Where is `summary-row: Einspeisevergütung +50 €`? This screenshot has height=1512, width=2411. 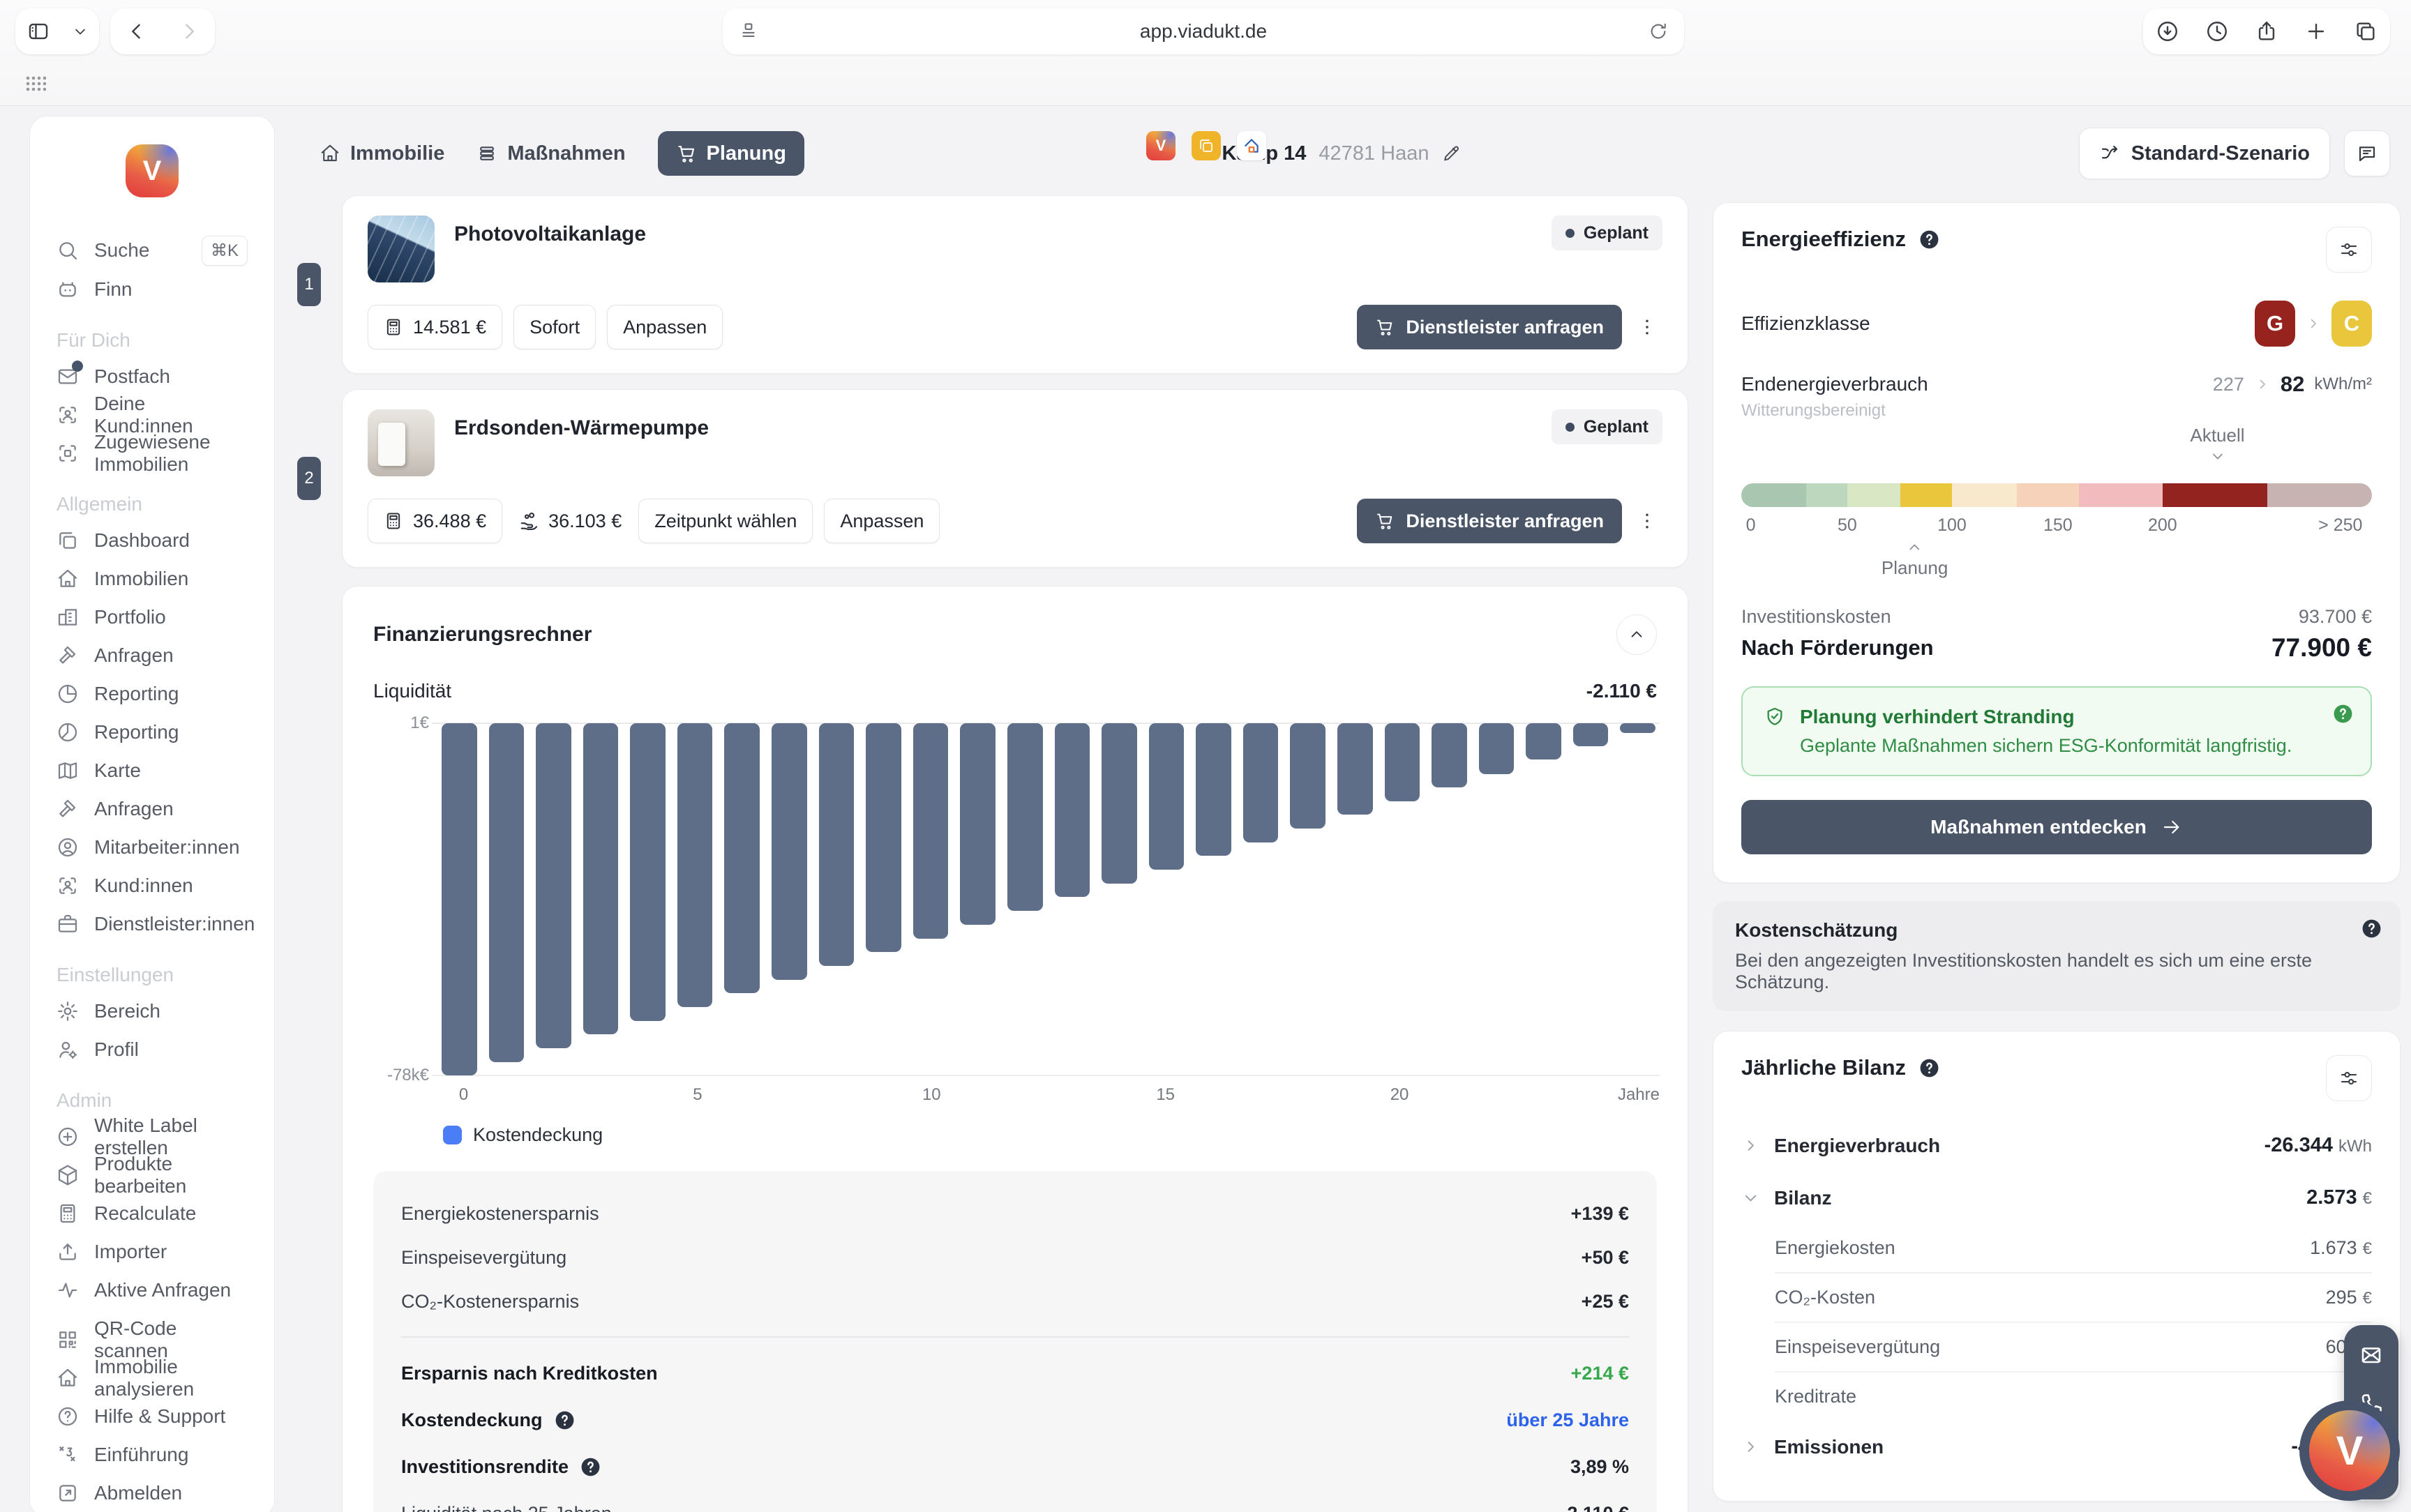
summary-row: Einspeisevergütung +50 € is located at coordinates (1015, 1258).